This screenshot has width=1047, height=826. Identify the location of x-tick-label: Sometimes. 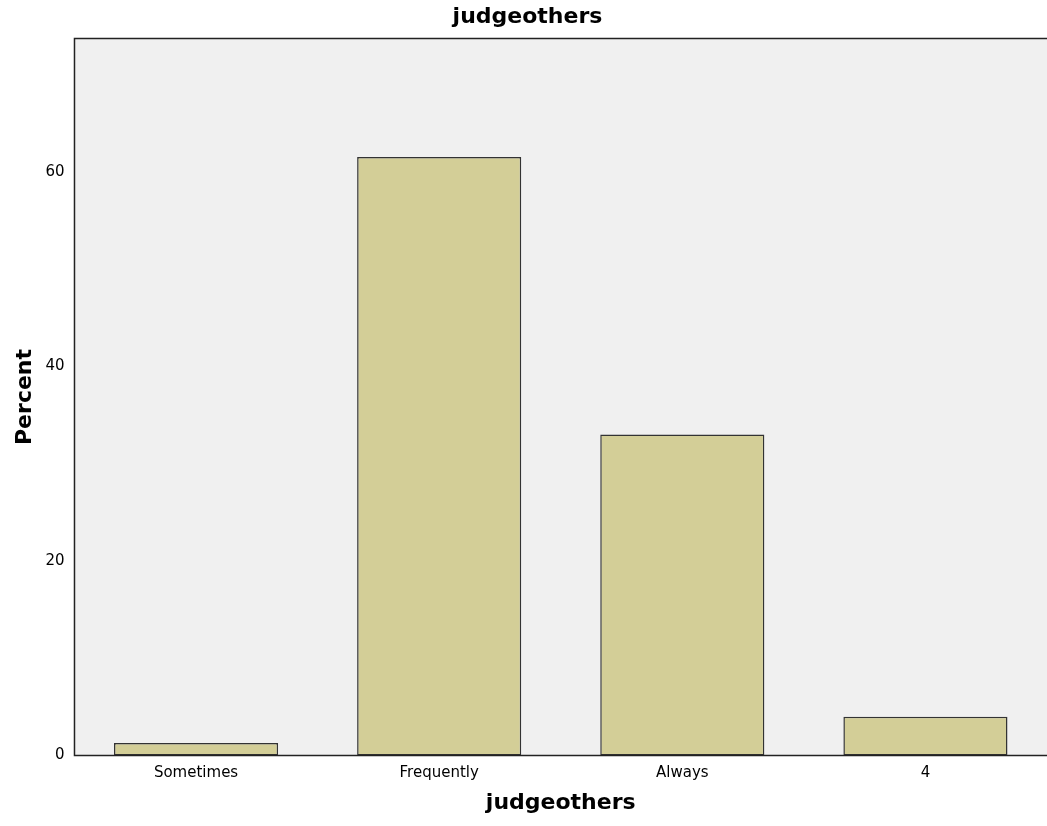
(196, 772).